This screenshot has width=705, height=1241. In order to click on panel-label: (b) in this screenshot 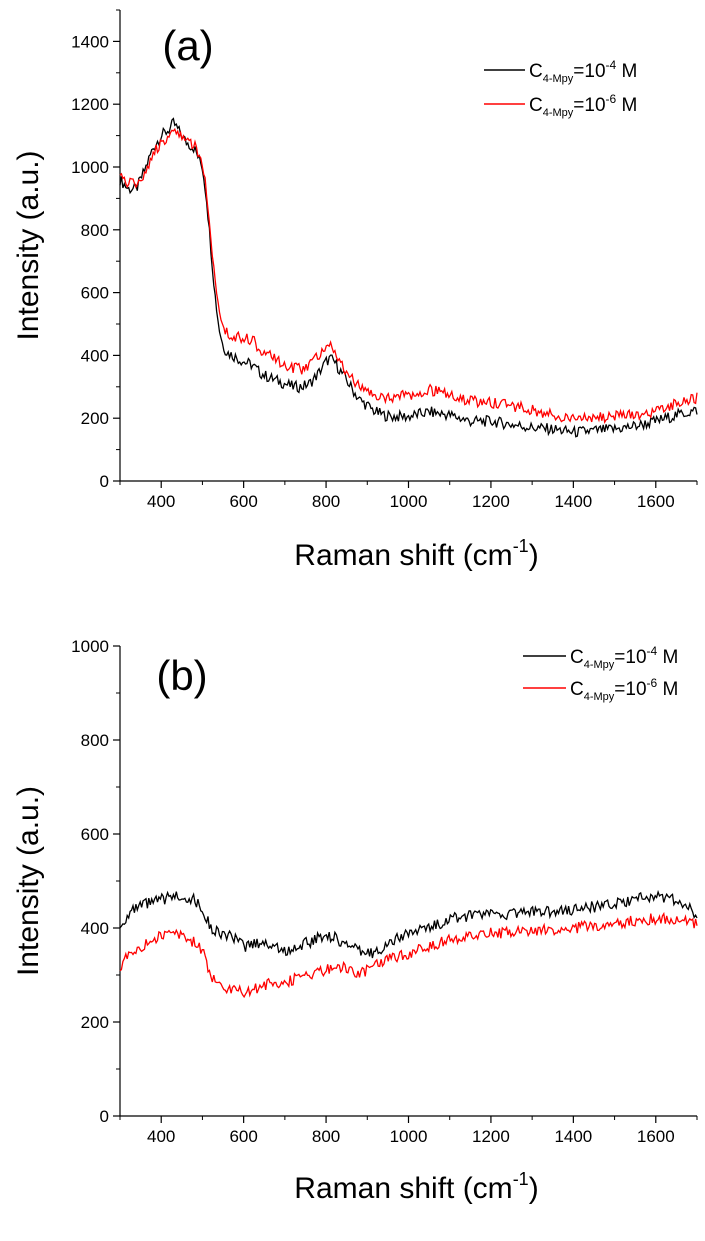, I will do `click(181, 675)`.